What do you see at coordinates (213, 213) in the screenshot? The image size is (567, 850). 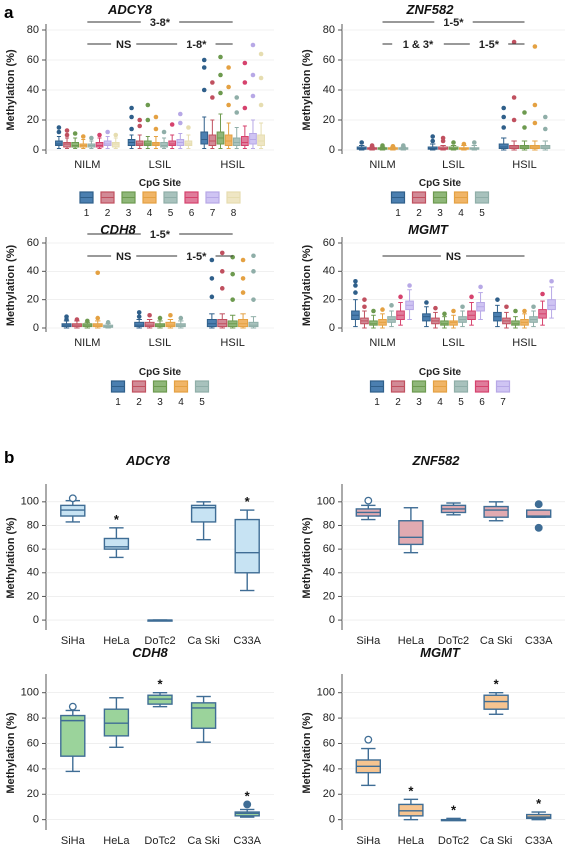 I see `legend-label: 7` at bounding box center [213, 213].